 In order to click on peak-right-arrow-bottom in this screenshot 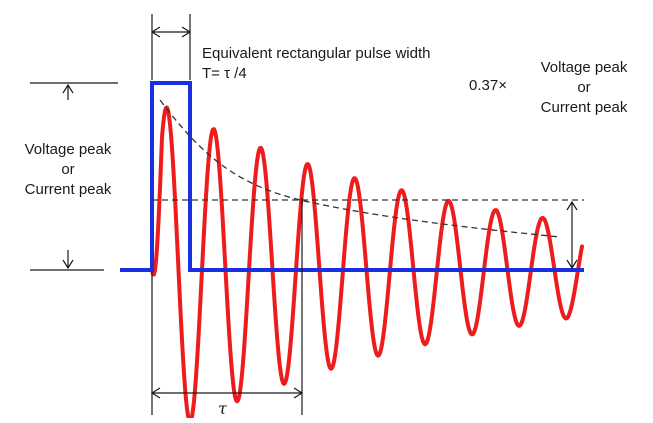, I will do `click(572, 264)`.